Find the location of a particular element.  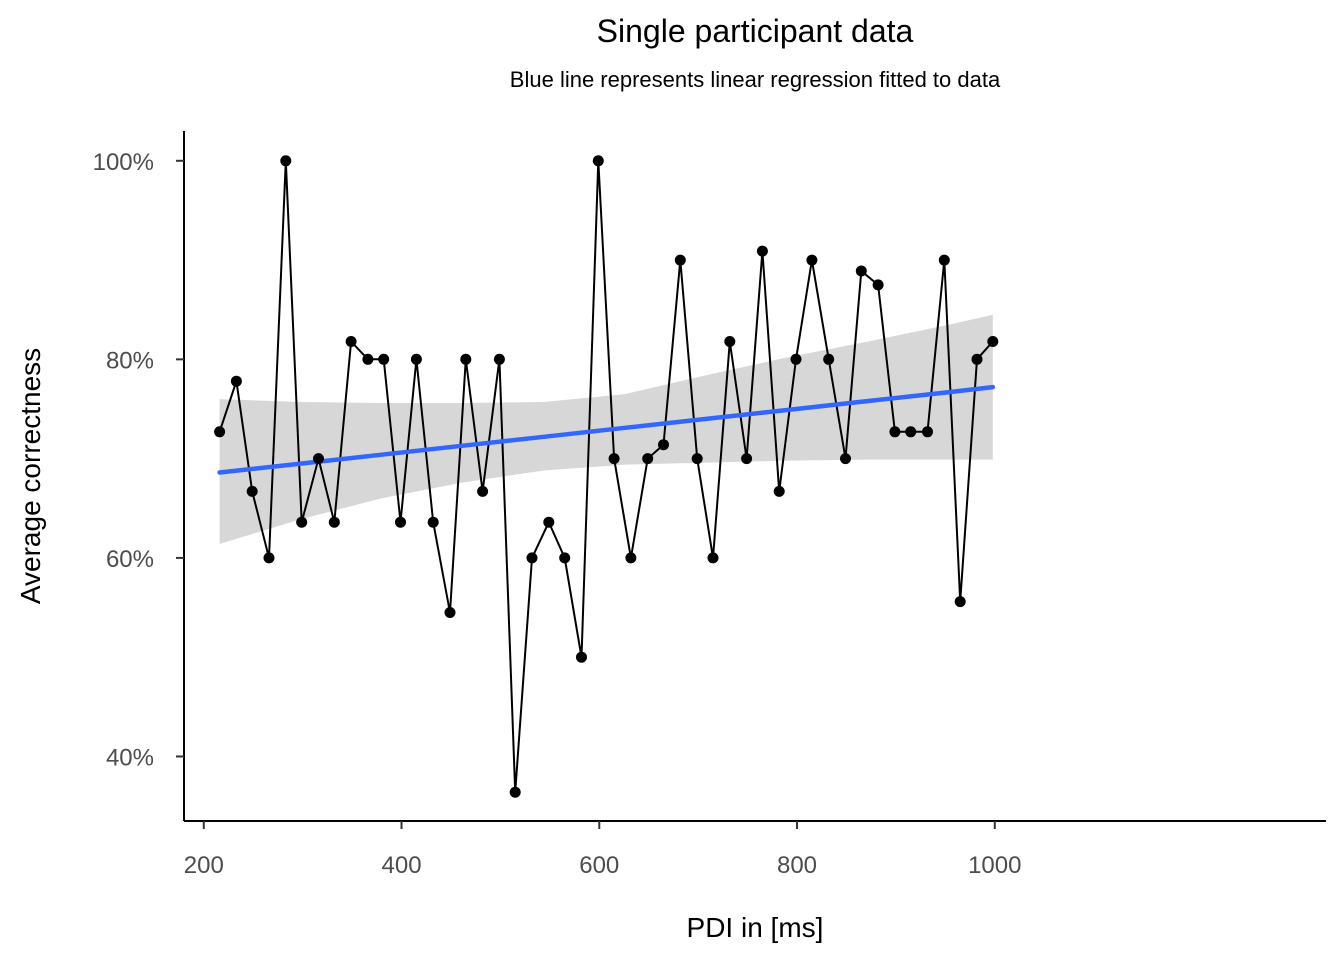

y-tick-label: 80% is located at coordinates (130, 360).